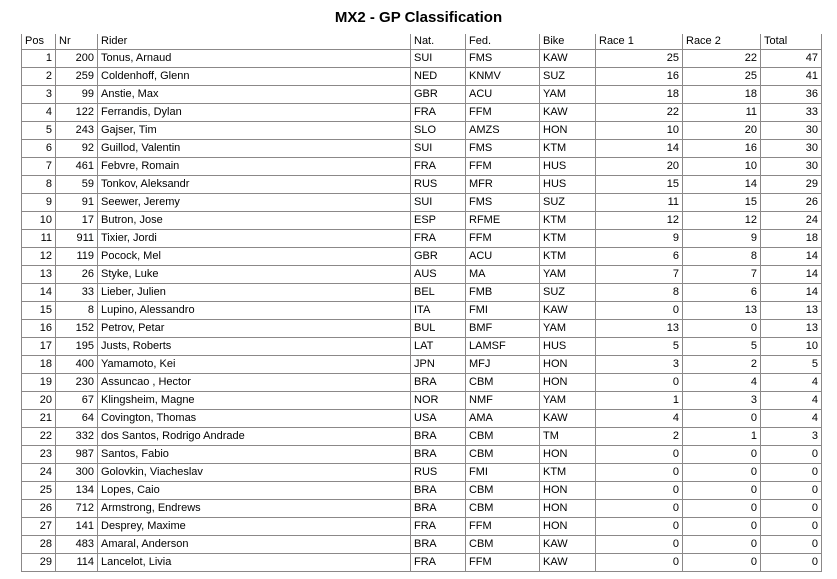 Image resolution: width=837 pixels, height=579 pixels. Describe the element at coordinates (502, 400) in the screenshot. I see `cell-fed: NMF` at that location.